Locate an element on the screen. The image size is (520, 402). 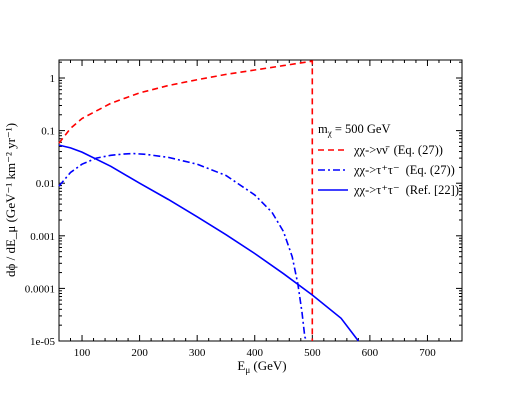
legend-label-1: χχ->νν̄ (Eq. (27)) is located at coordinates (398, 150).